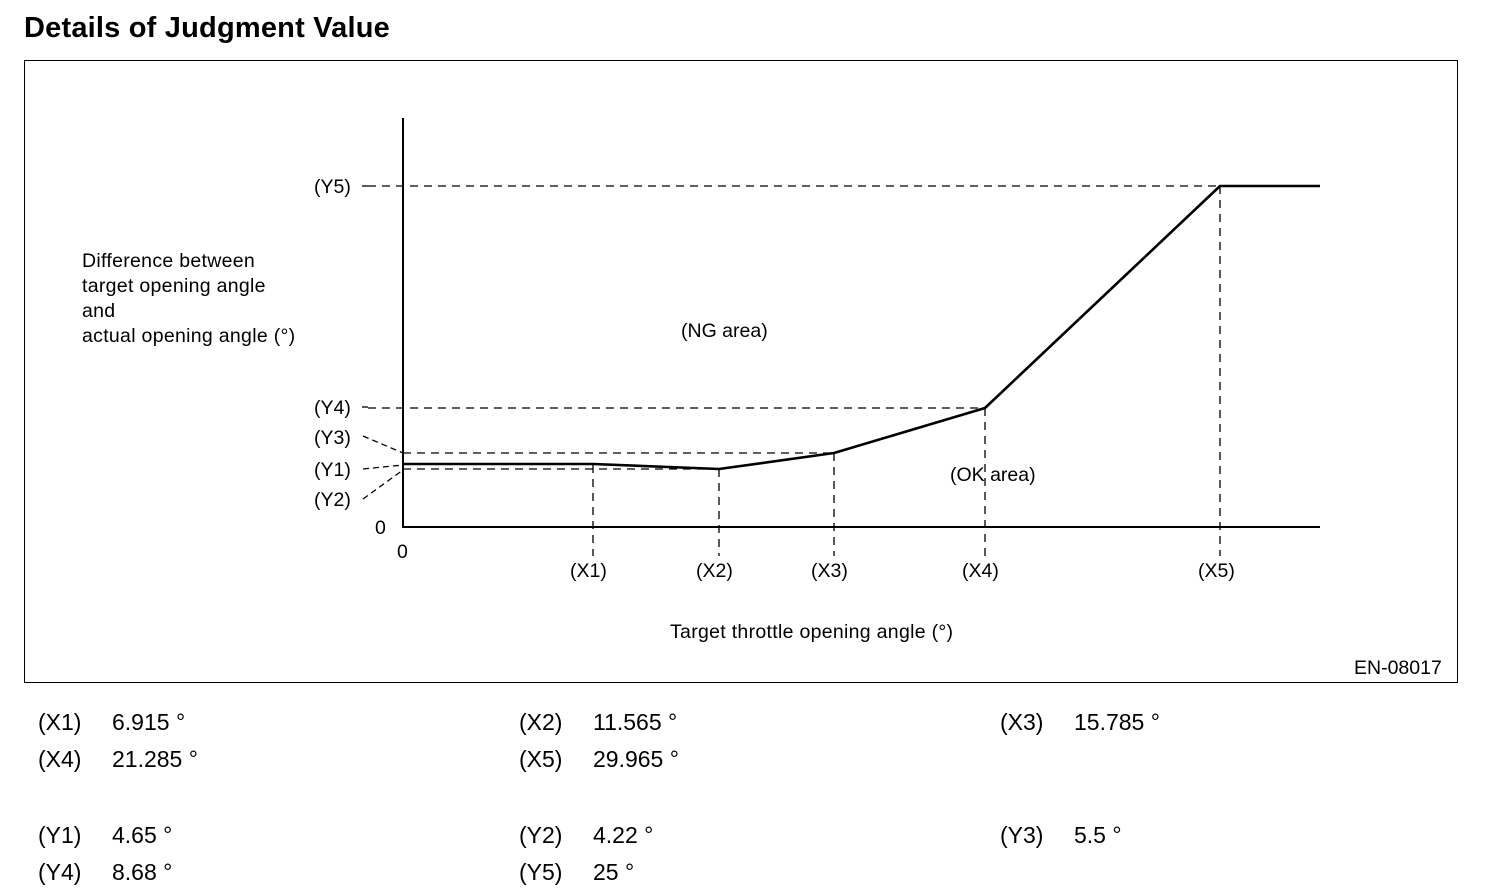 Image resolution: width=1504 pixels, height=896 pixels. Describe the element at coordinates (1061, 835) in the screenshot. I see `value-y3: (Y3) 5.5 °` at that location.